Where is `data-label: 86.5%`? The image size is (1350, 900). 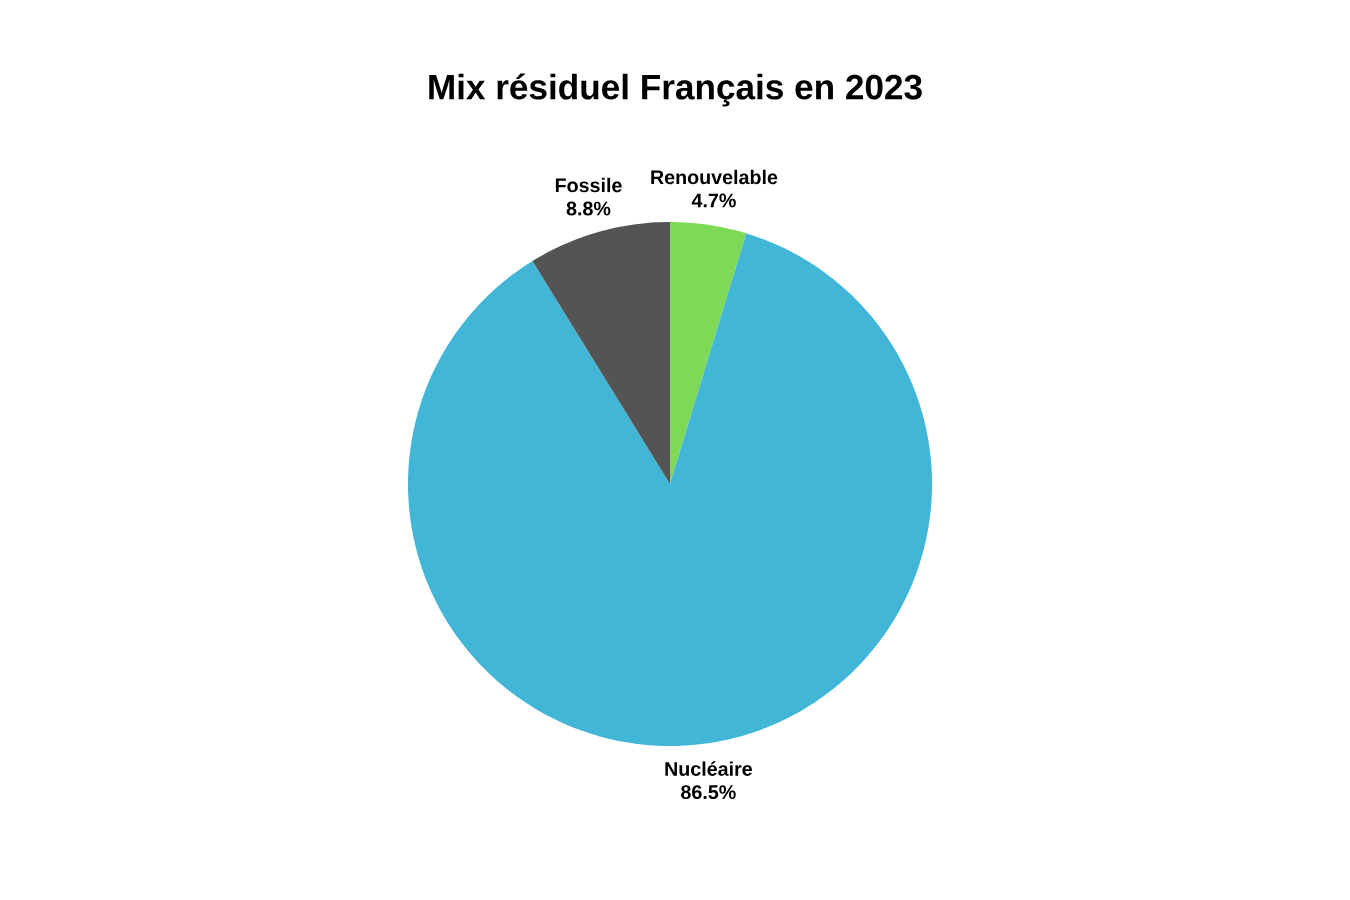 data-label: 86.5% is located at coordinates (708, 792).